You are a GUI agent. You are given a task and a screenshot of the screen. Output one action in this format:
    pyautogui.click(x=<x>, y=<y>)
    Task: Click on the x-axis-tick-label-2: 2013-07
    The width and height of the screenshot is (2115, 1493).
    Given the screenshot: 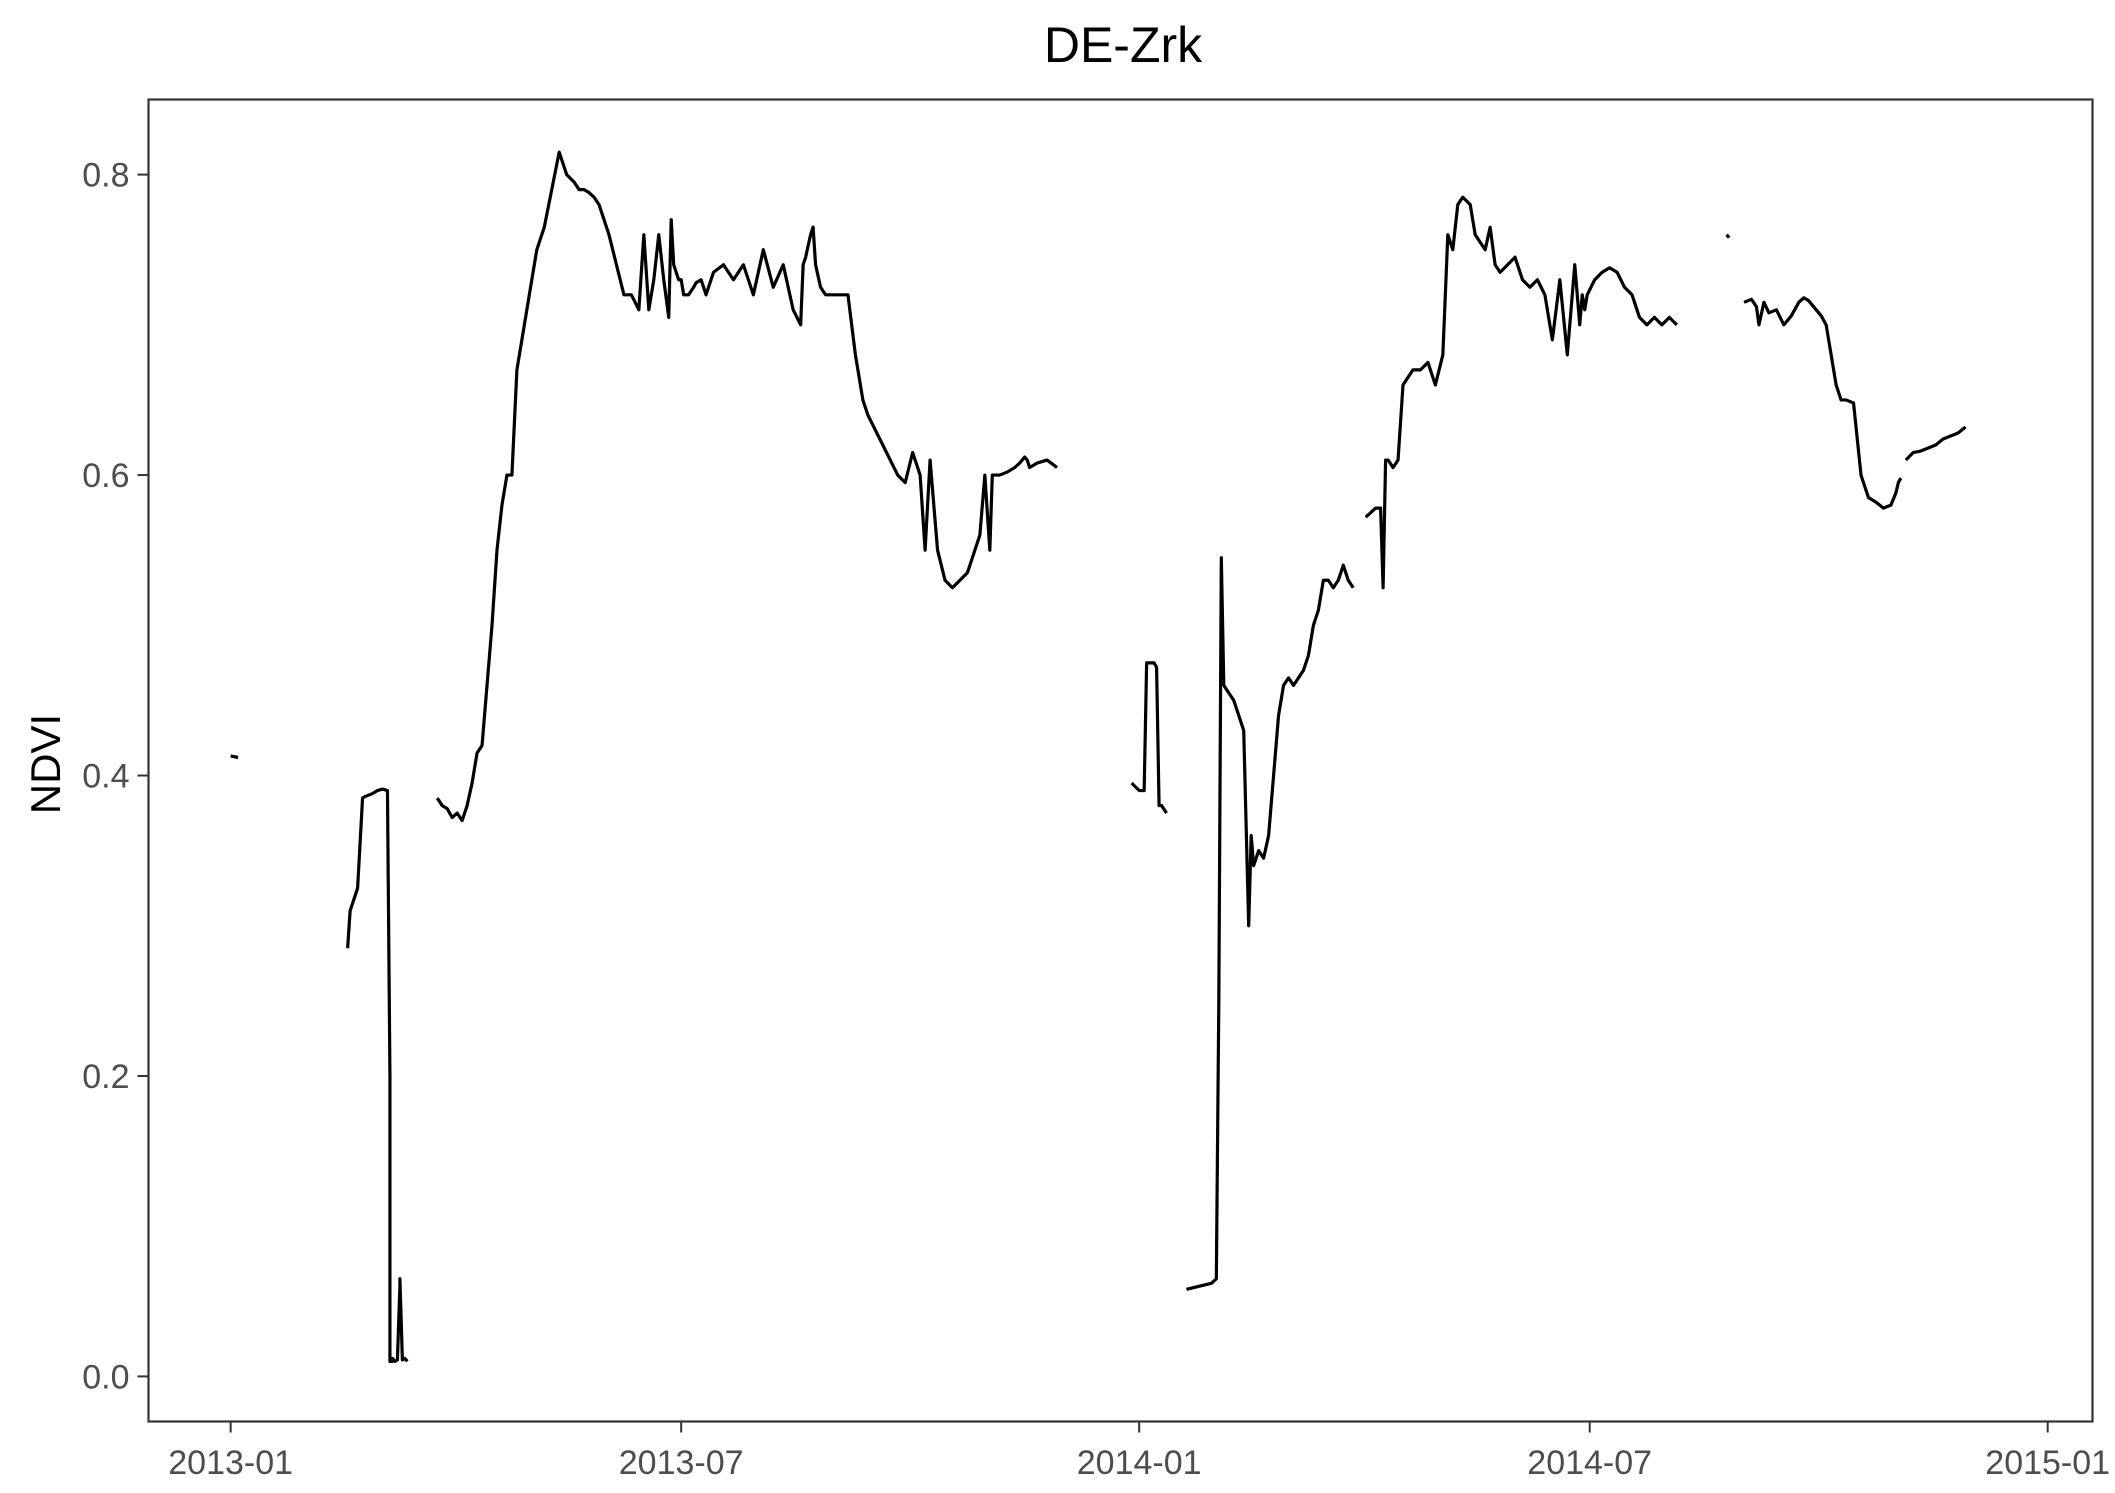 What is the action you would take?
    pyautogui.click(x=681, y=1463)
    